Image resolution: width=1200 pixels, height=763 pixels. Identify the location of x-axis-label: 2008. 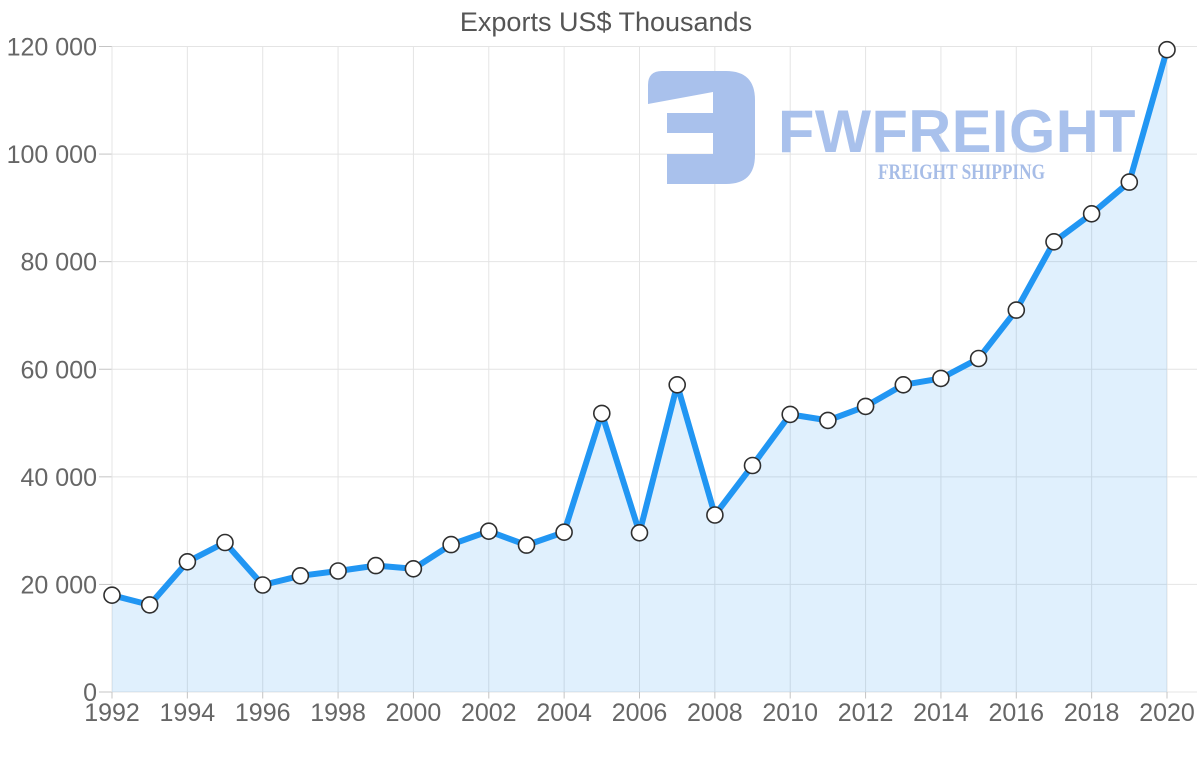
(715, 713).